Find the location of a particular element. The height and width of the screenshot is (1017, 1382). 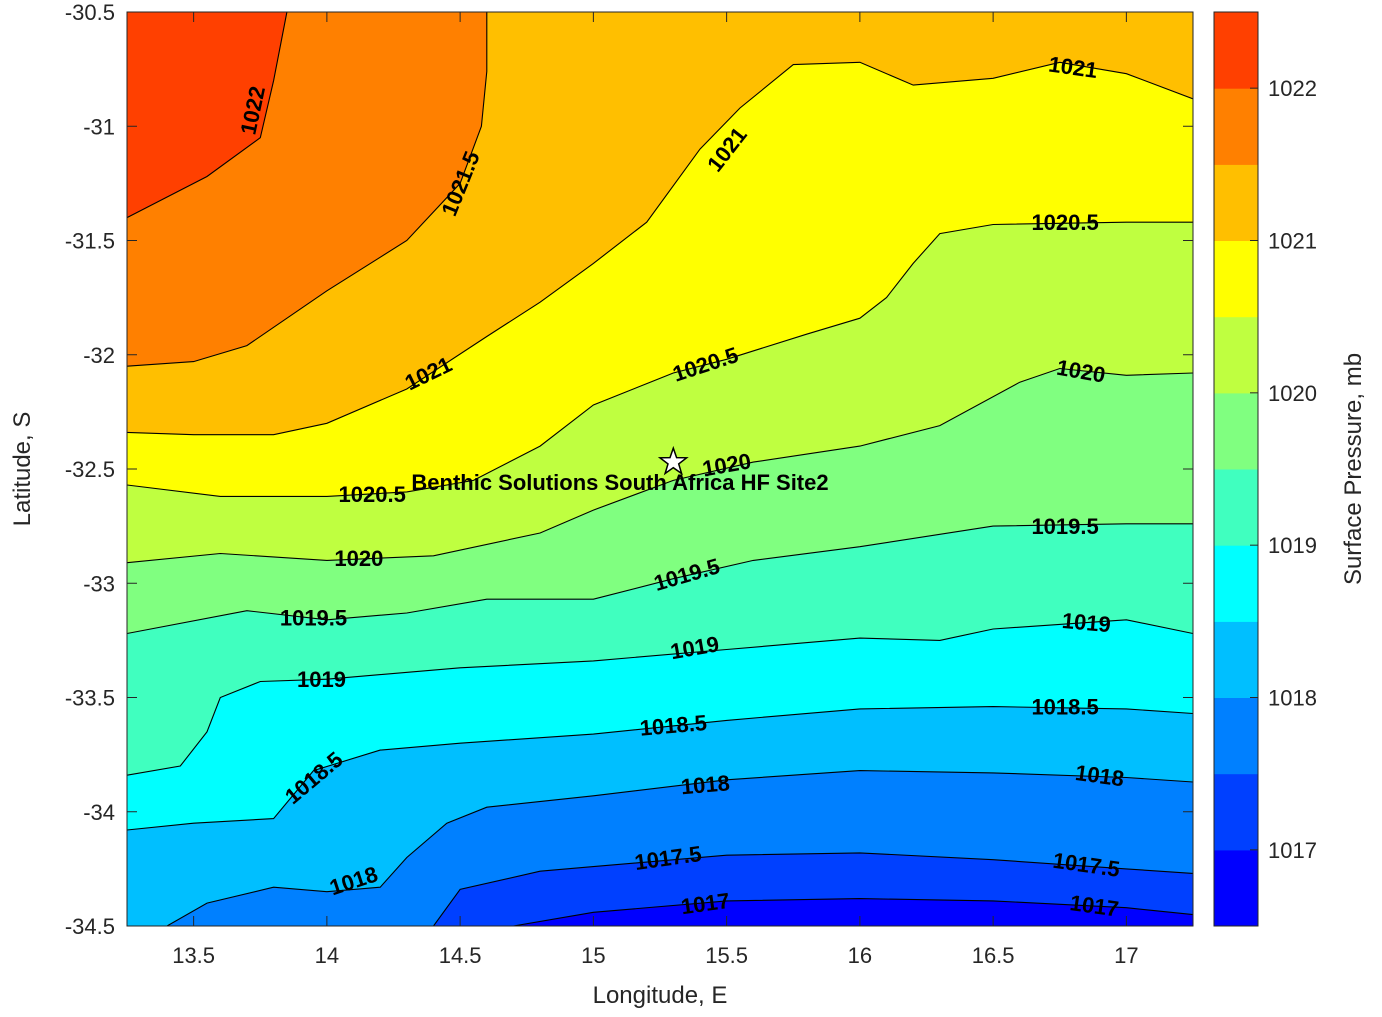

site-marker-group: Benthic Solutions South Africa HF Site2 is located at coordinates (620, 470).